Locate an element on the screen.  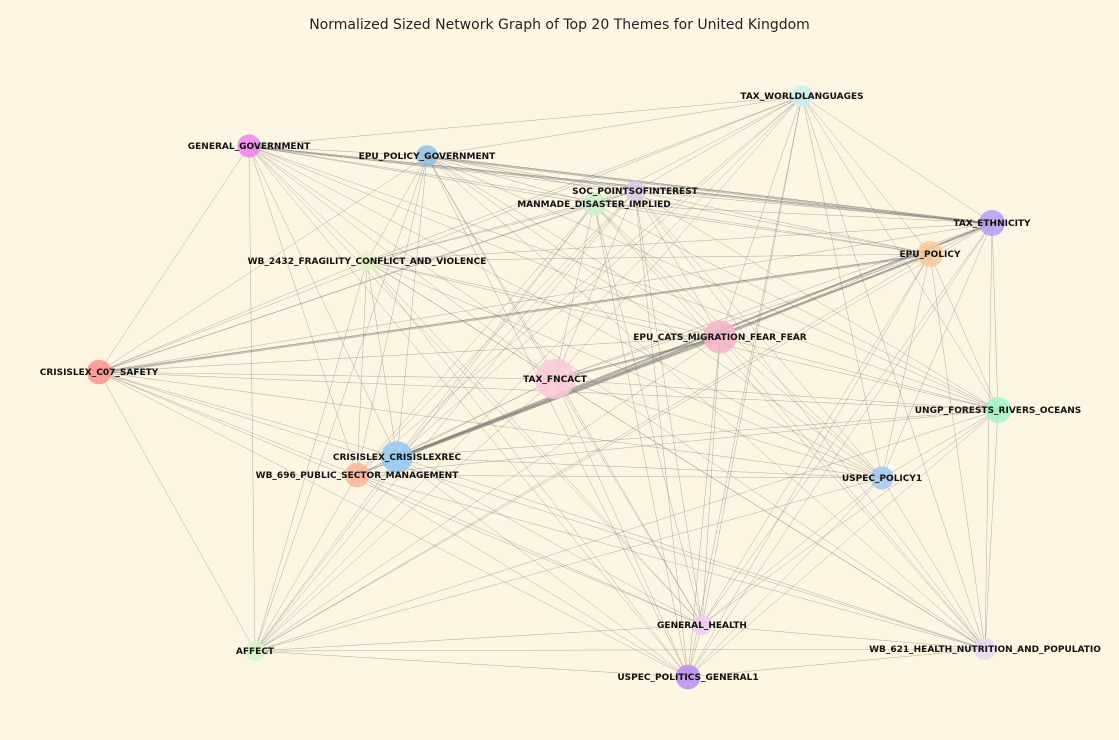
node-label: WB_696_PUBLIC_SECTOR_MANAGEMENT is located at coordinates (358, 476).